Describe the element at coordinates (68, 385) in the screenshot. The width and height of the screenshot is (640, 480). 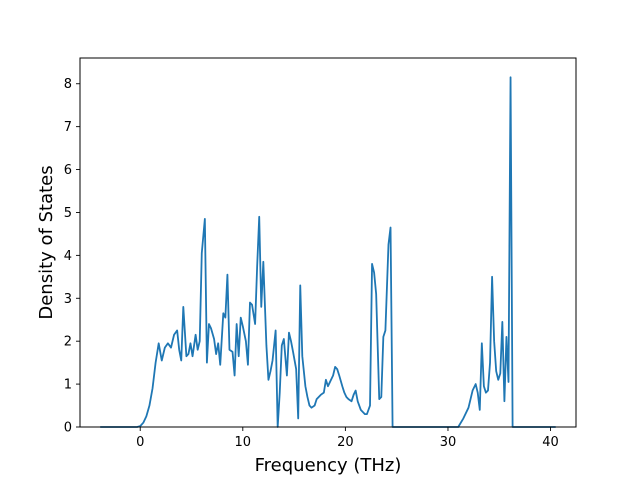
I see `y-tick-label: 1` at that location.